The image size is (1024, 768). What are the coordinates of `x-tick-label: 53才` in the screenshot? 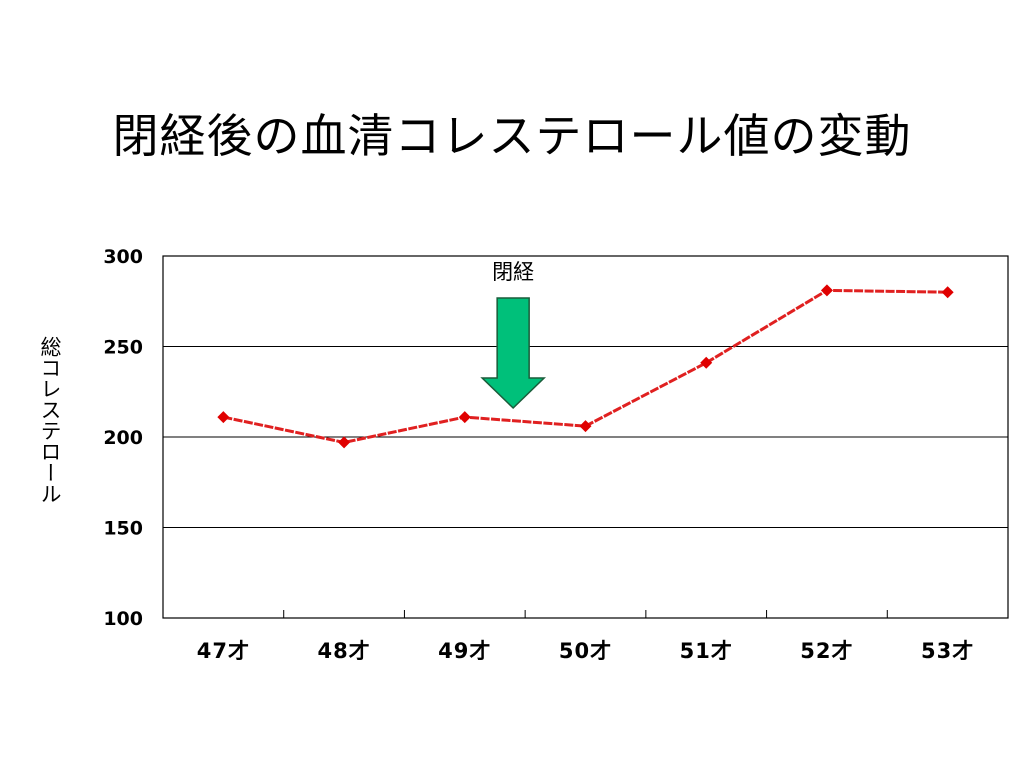 It's located at (947, 651).